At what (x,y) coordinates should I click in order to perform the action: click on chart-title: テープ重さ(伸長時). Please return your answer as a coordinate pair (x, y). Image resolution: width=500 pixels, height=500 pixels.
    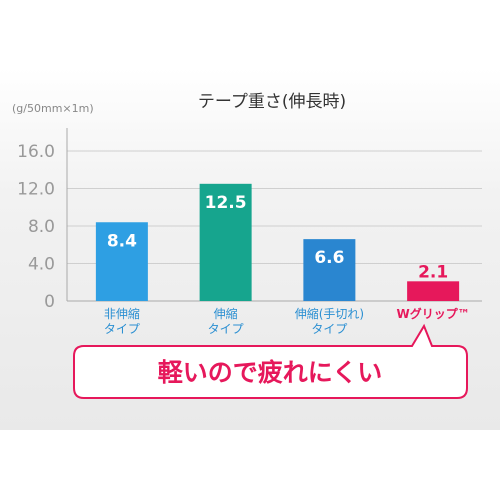
    Looking at the image, I should click on (272, 102).